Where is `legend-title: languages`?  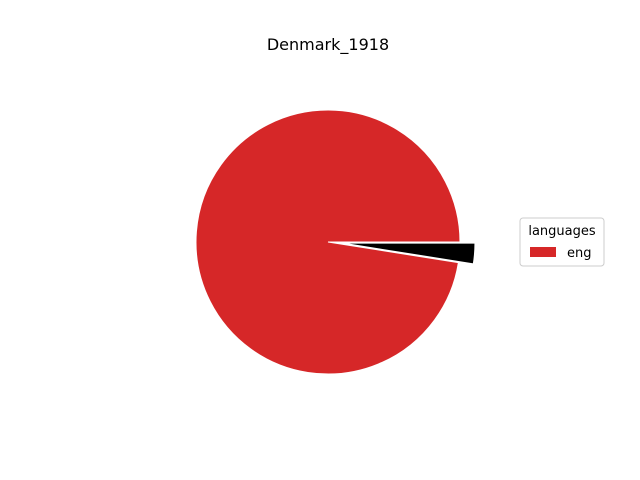
legend-title: languages is located at coordinates (562, 231).